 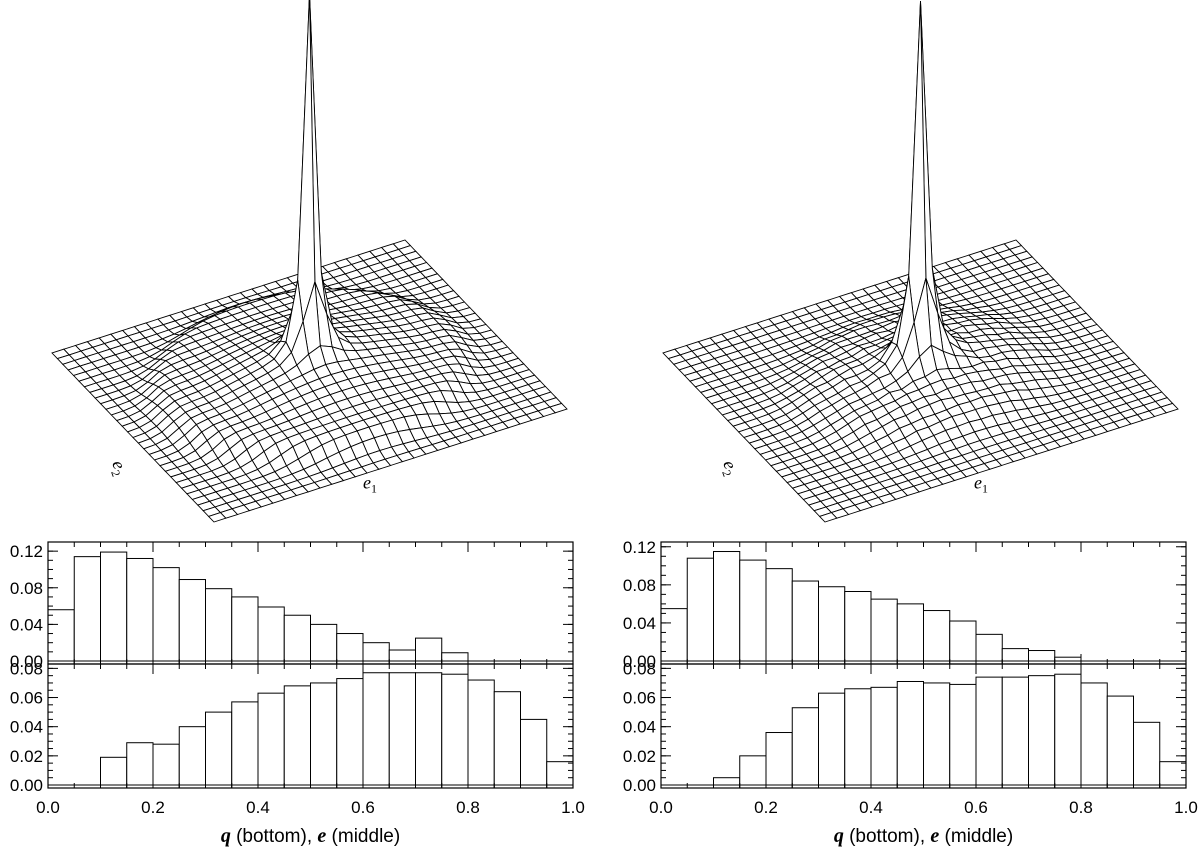 I want to click on x-axis-title: q (bottom), e (middle), so click(x=923, y=836).